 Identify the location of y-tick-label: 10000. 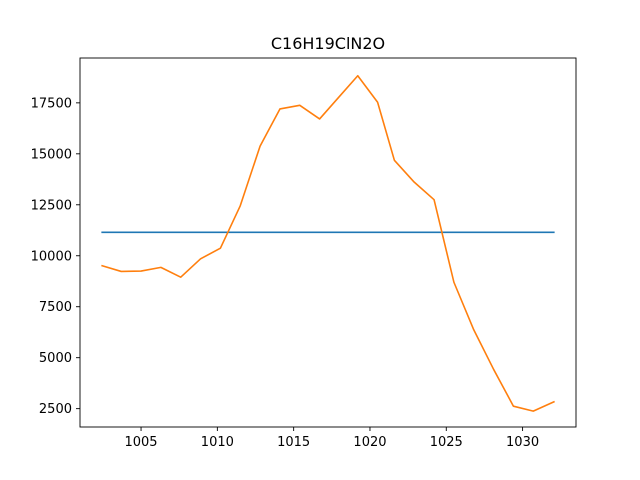
(51, 256).